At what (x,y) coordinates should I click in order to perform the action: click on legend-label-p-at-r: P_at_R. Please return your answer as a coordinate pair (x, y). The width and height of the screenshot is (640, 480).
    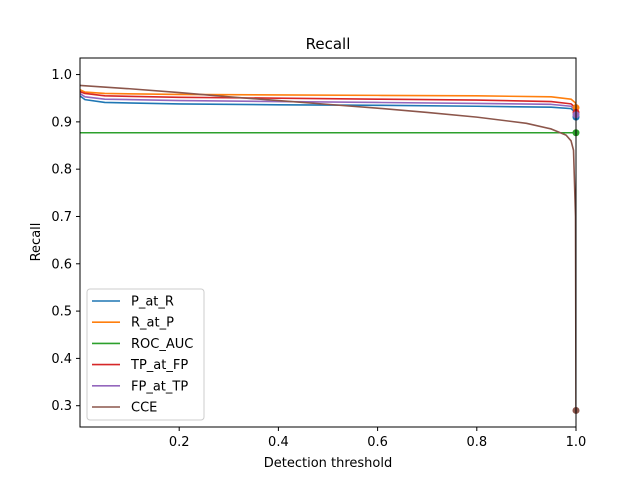
    Looking at the image, I should click on (152, 302).